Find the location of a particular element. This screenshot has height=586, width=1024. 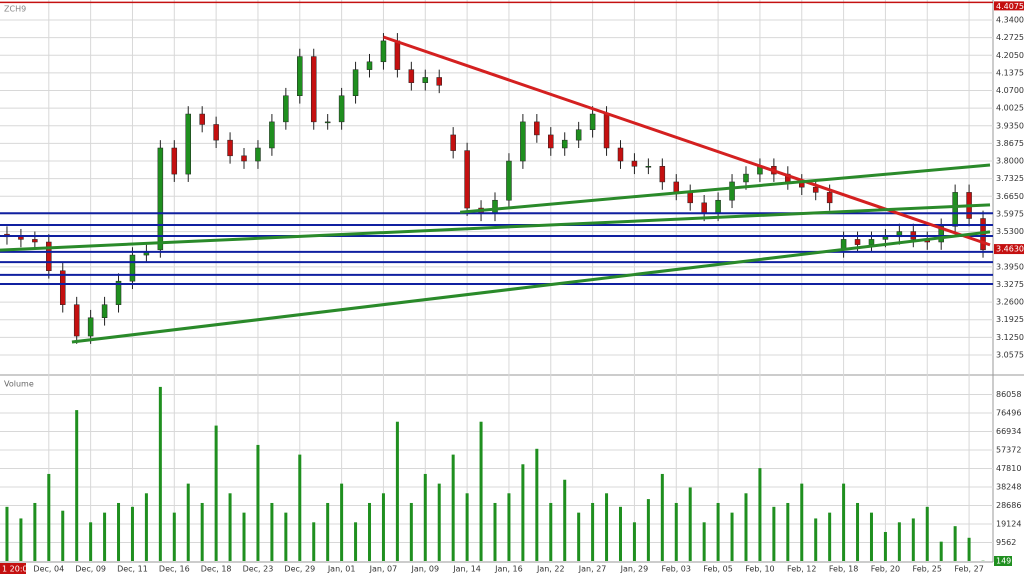

x-tick-label: Jan, 14 is located at coordinates (466, 569).